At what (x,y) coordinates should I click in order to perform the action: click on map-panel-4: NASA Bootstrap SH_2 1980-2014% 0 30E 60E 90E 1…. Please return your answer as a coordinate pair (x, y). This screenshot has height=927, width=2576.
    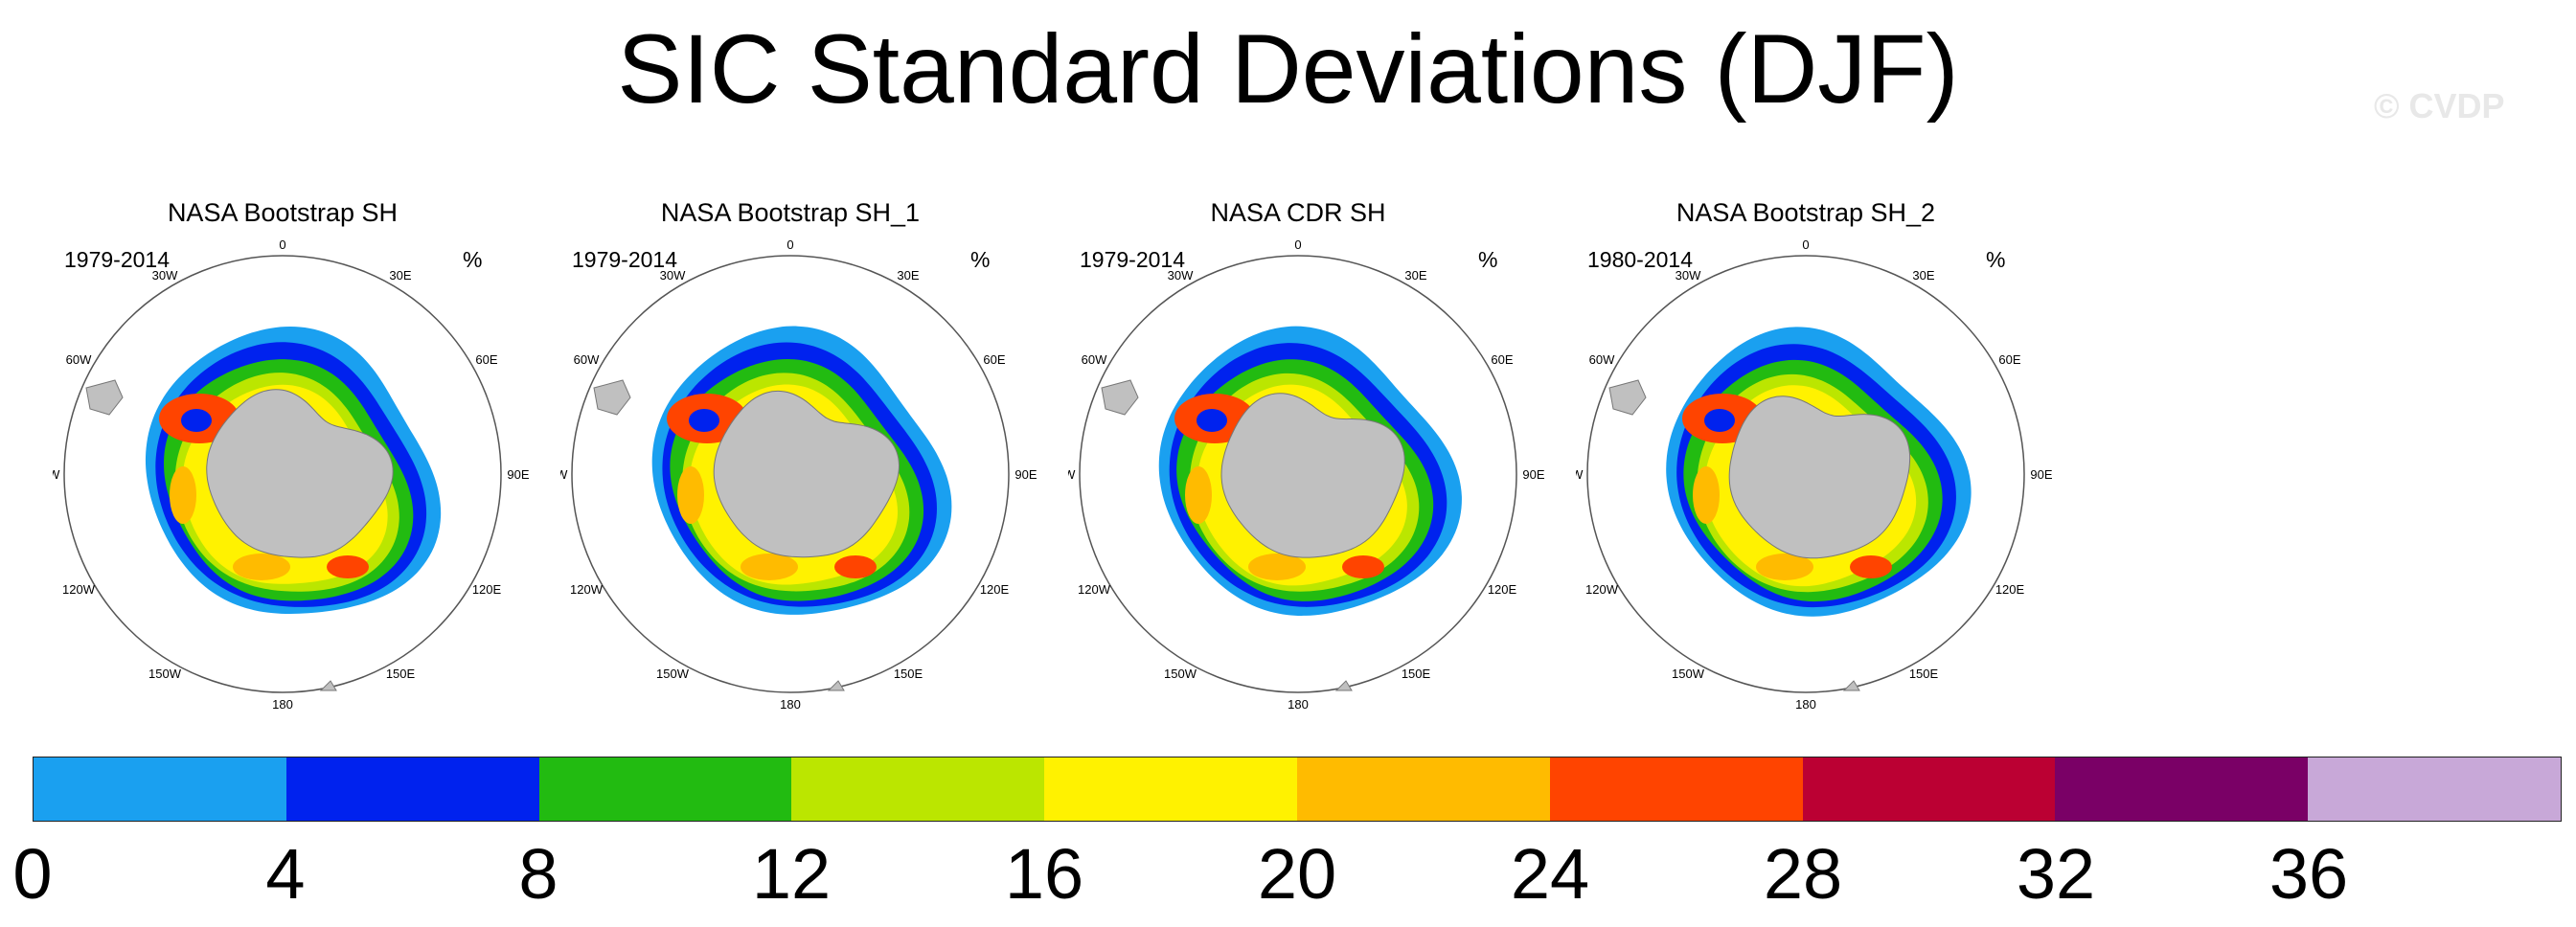
    Looking at the image, I should click on (1825, 455).